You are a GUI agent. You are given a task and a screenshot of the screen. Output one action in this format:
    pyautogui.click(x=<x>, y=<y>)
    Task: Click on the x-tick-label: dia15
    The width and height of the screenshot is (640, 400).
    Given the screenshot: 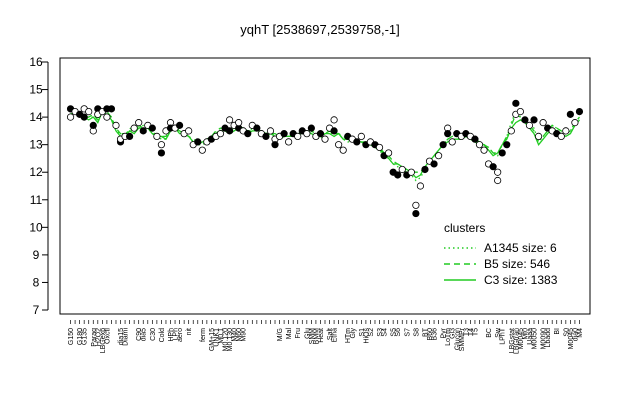 What is the action you would take?
    pyautogui.click(x=121, y=336)
    